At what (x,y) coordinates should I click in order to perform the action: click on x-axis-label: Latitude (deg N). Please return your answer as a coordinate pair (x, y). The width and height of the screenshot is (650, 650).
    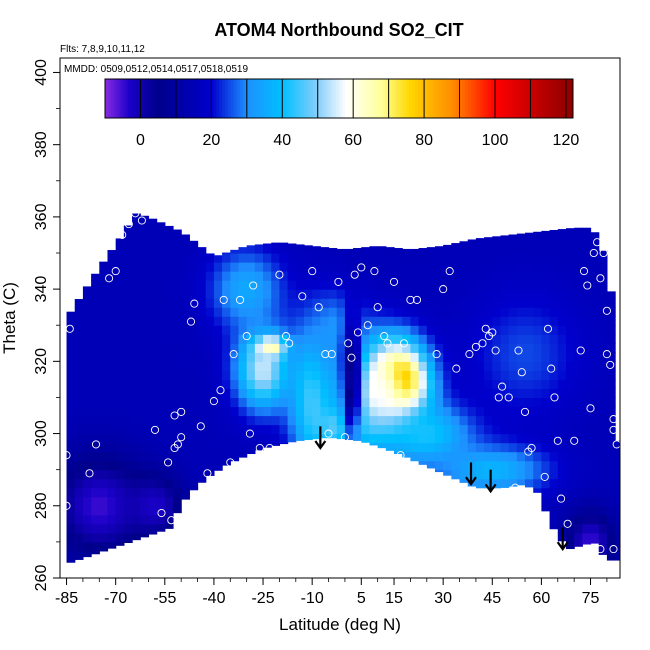
    Looking at the image, I should click on (340, 624).